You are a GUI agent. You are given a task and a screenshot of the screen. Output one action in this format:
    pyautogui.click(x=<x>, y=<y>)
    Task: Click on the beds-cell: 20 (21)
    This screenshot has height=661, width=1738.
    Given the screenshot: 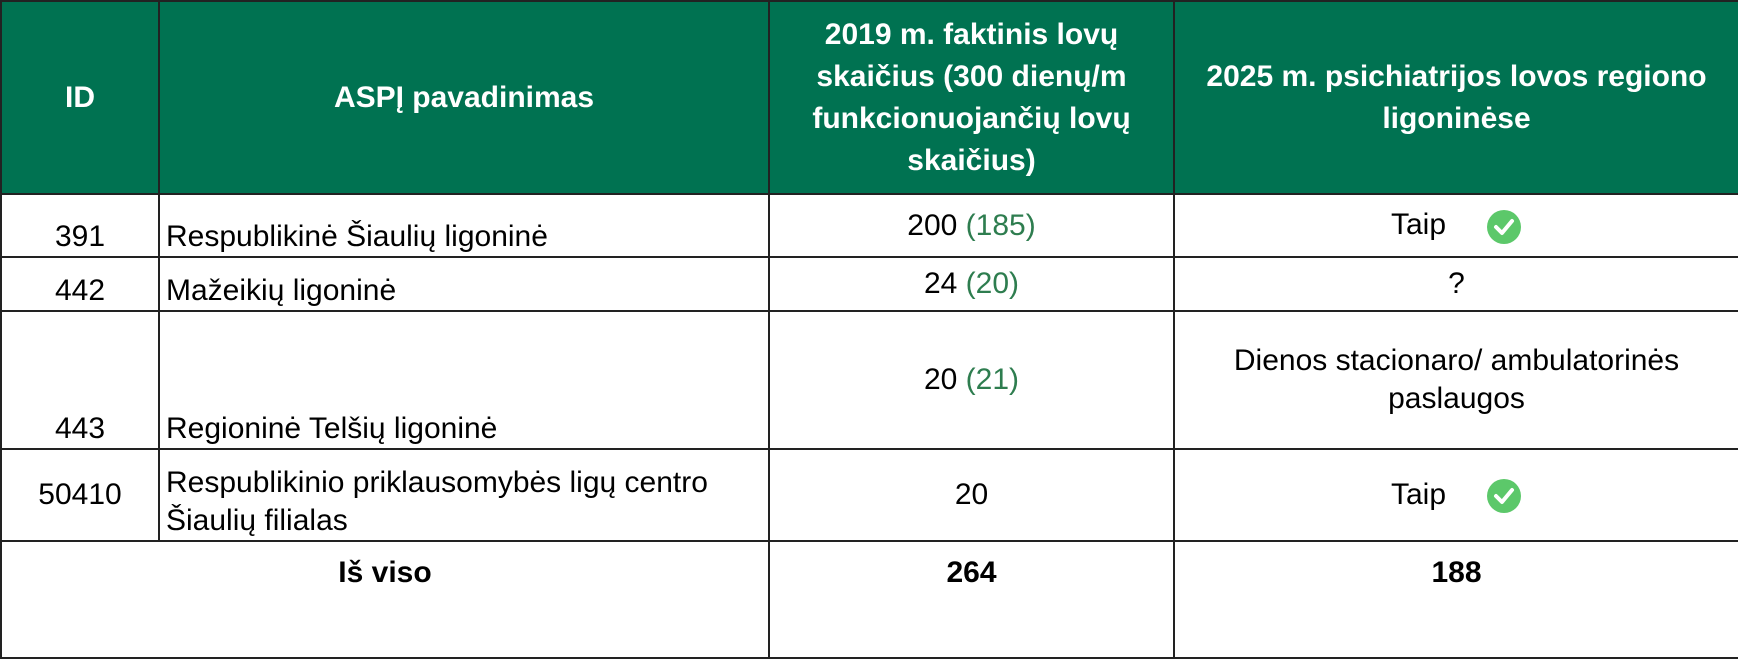 What is the action you would take?
    pyautogui.click(x=971, y=380)
    